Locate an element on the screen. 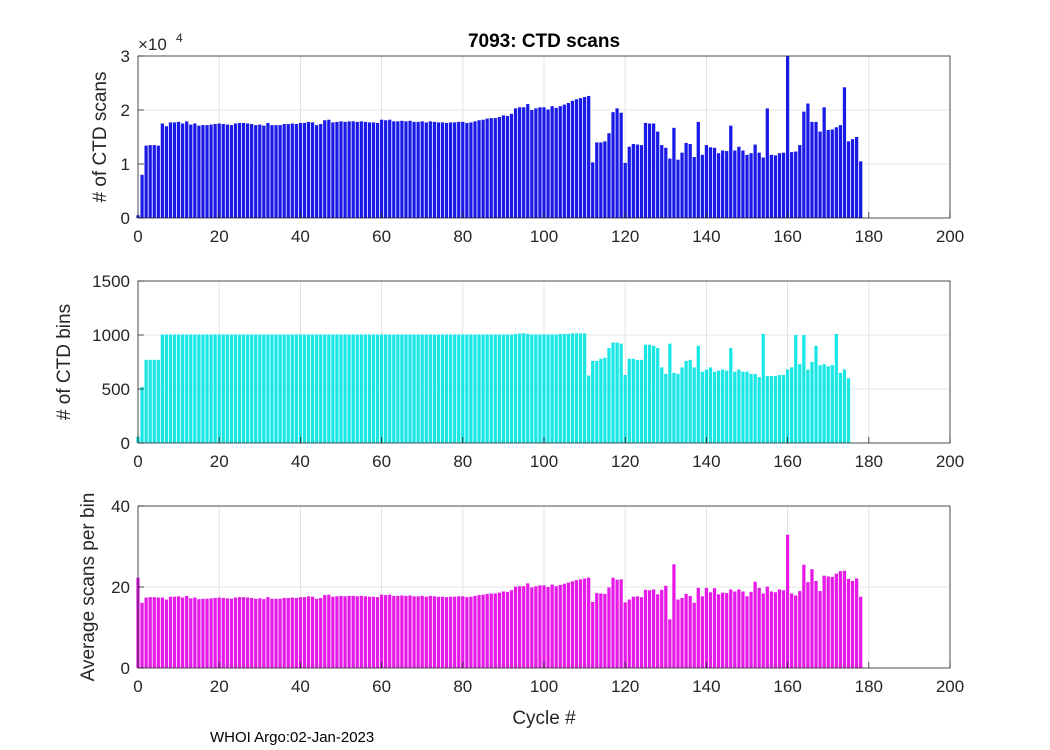 This screenshot has width=1050, height=750. avg-bars is located at coordinates (499, 601).